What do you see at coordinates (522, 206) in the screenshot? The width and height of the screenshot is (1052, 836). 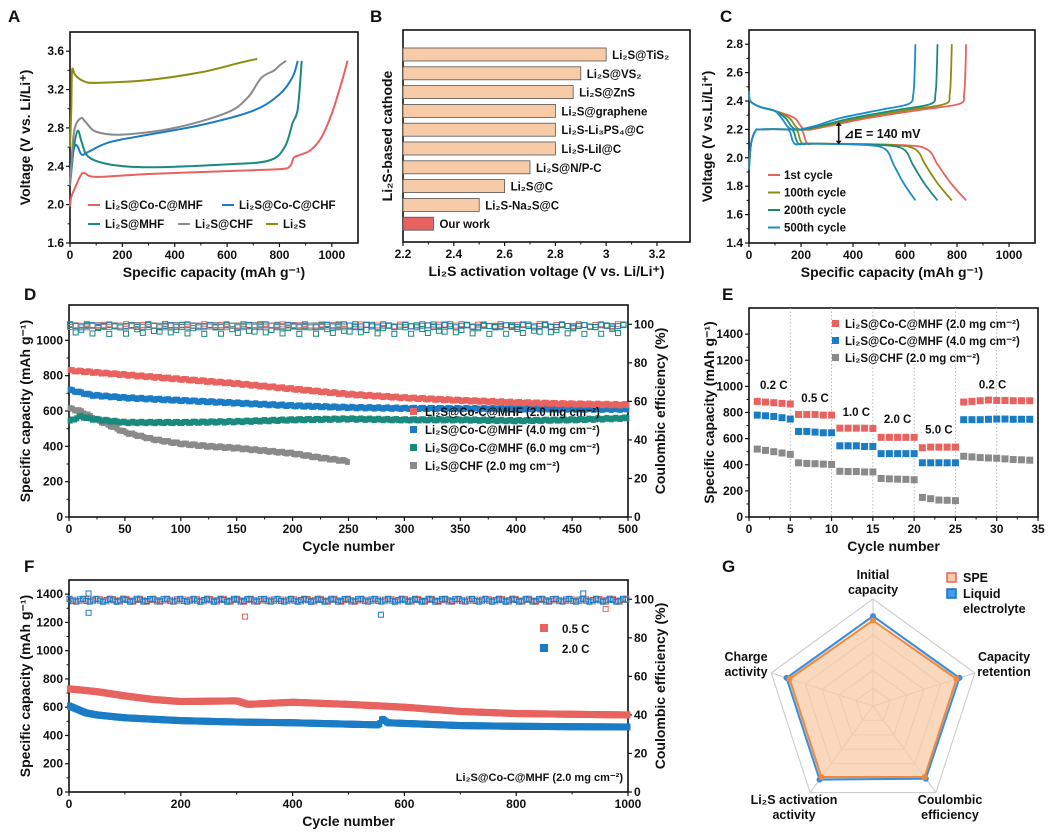 I see `bar-label: Li₂S-Na₂S@C` at bounding box center [522, 206].